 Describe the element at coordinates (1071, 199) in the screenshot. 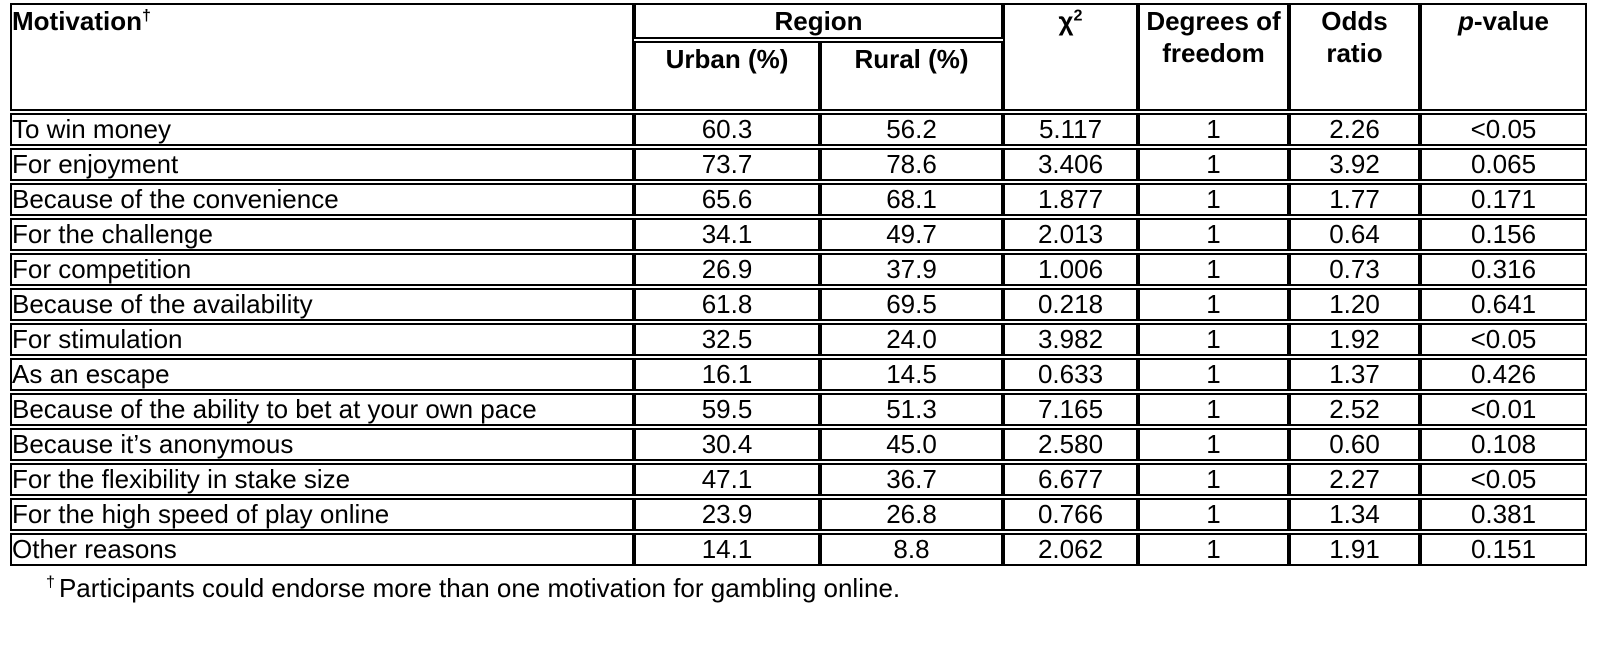

I see `chi-squared-cell: 1.877` at that location.